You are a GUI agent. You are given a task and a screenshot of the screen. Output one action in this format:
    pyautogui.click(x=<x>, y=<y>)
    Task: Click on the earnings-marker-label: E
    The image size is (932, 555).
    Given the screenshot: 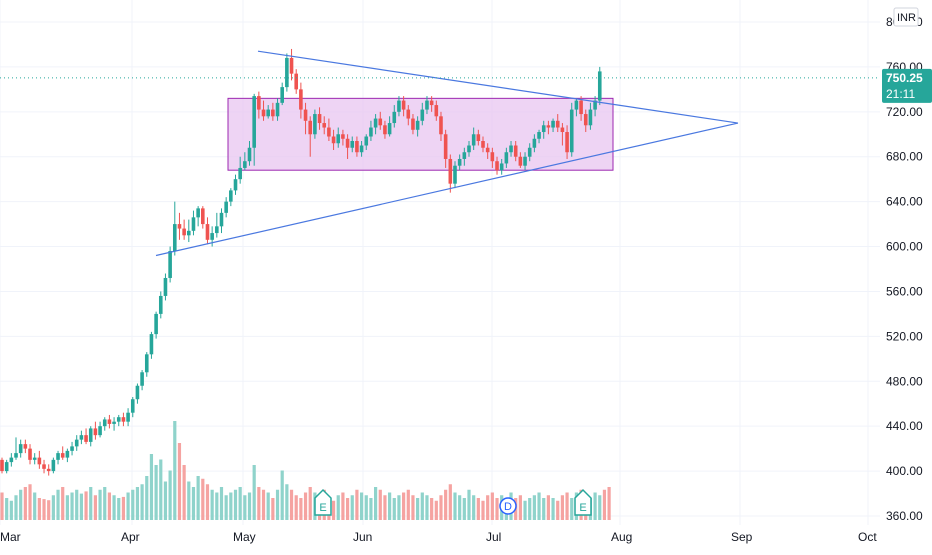 What is the action you would take?
    pyautogui.click(x=322, y=508)
    